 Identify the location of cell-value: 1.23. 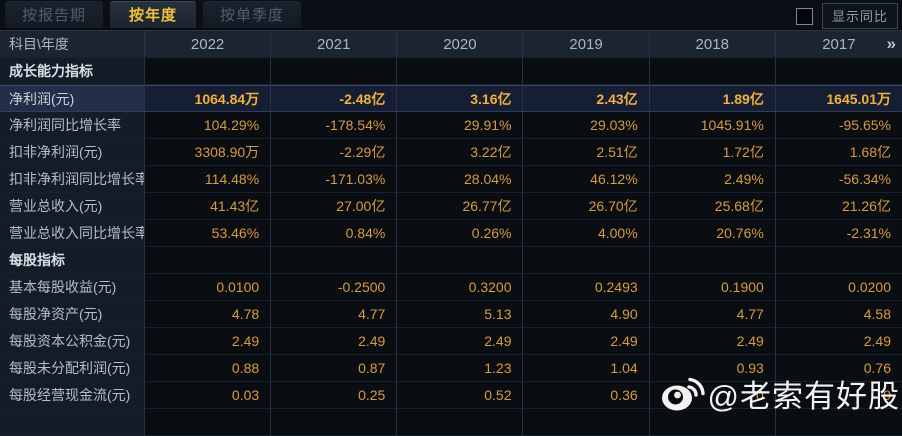
(460, 368).